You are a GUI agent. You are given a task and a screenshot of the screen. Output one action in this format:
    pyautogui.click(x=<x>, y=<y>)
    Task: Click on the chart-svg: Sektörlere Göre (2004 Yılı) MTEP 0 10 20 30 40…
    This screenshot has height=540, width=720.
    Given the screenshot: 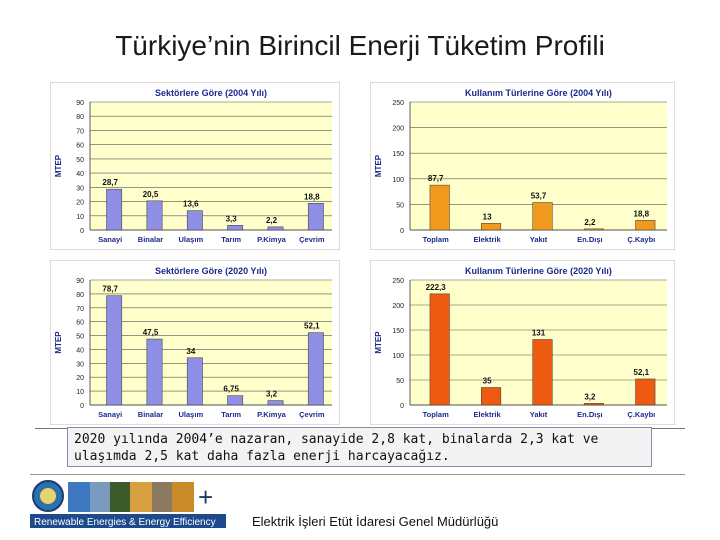 What is the action you would take?
    pyautogui.click(x=195, y=166)
    